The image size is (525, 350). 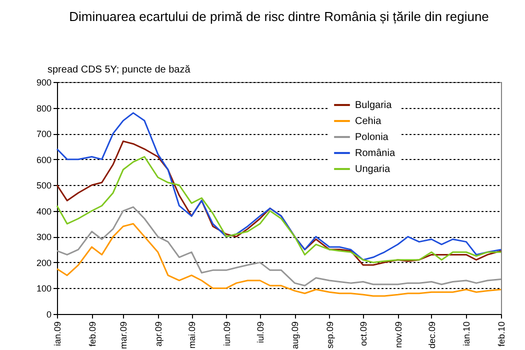 I want to click on x-tick-label: dec.09, so click(x=431, y=335).